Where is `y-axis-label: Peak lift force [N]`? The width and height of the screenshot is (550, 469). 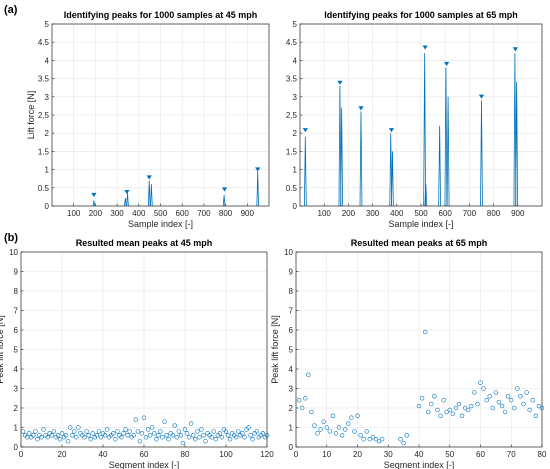 y-axis-label: Peak lift force [N] is located at coordinates (275, 349).